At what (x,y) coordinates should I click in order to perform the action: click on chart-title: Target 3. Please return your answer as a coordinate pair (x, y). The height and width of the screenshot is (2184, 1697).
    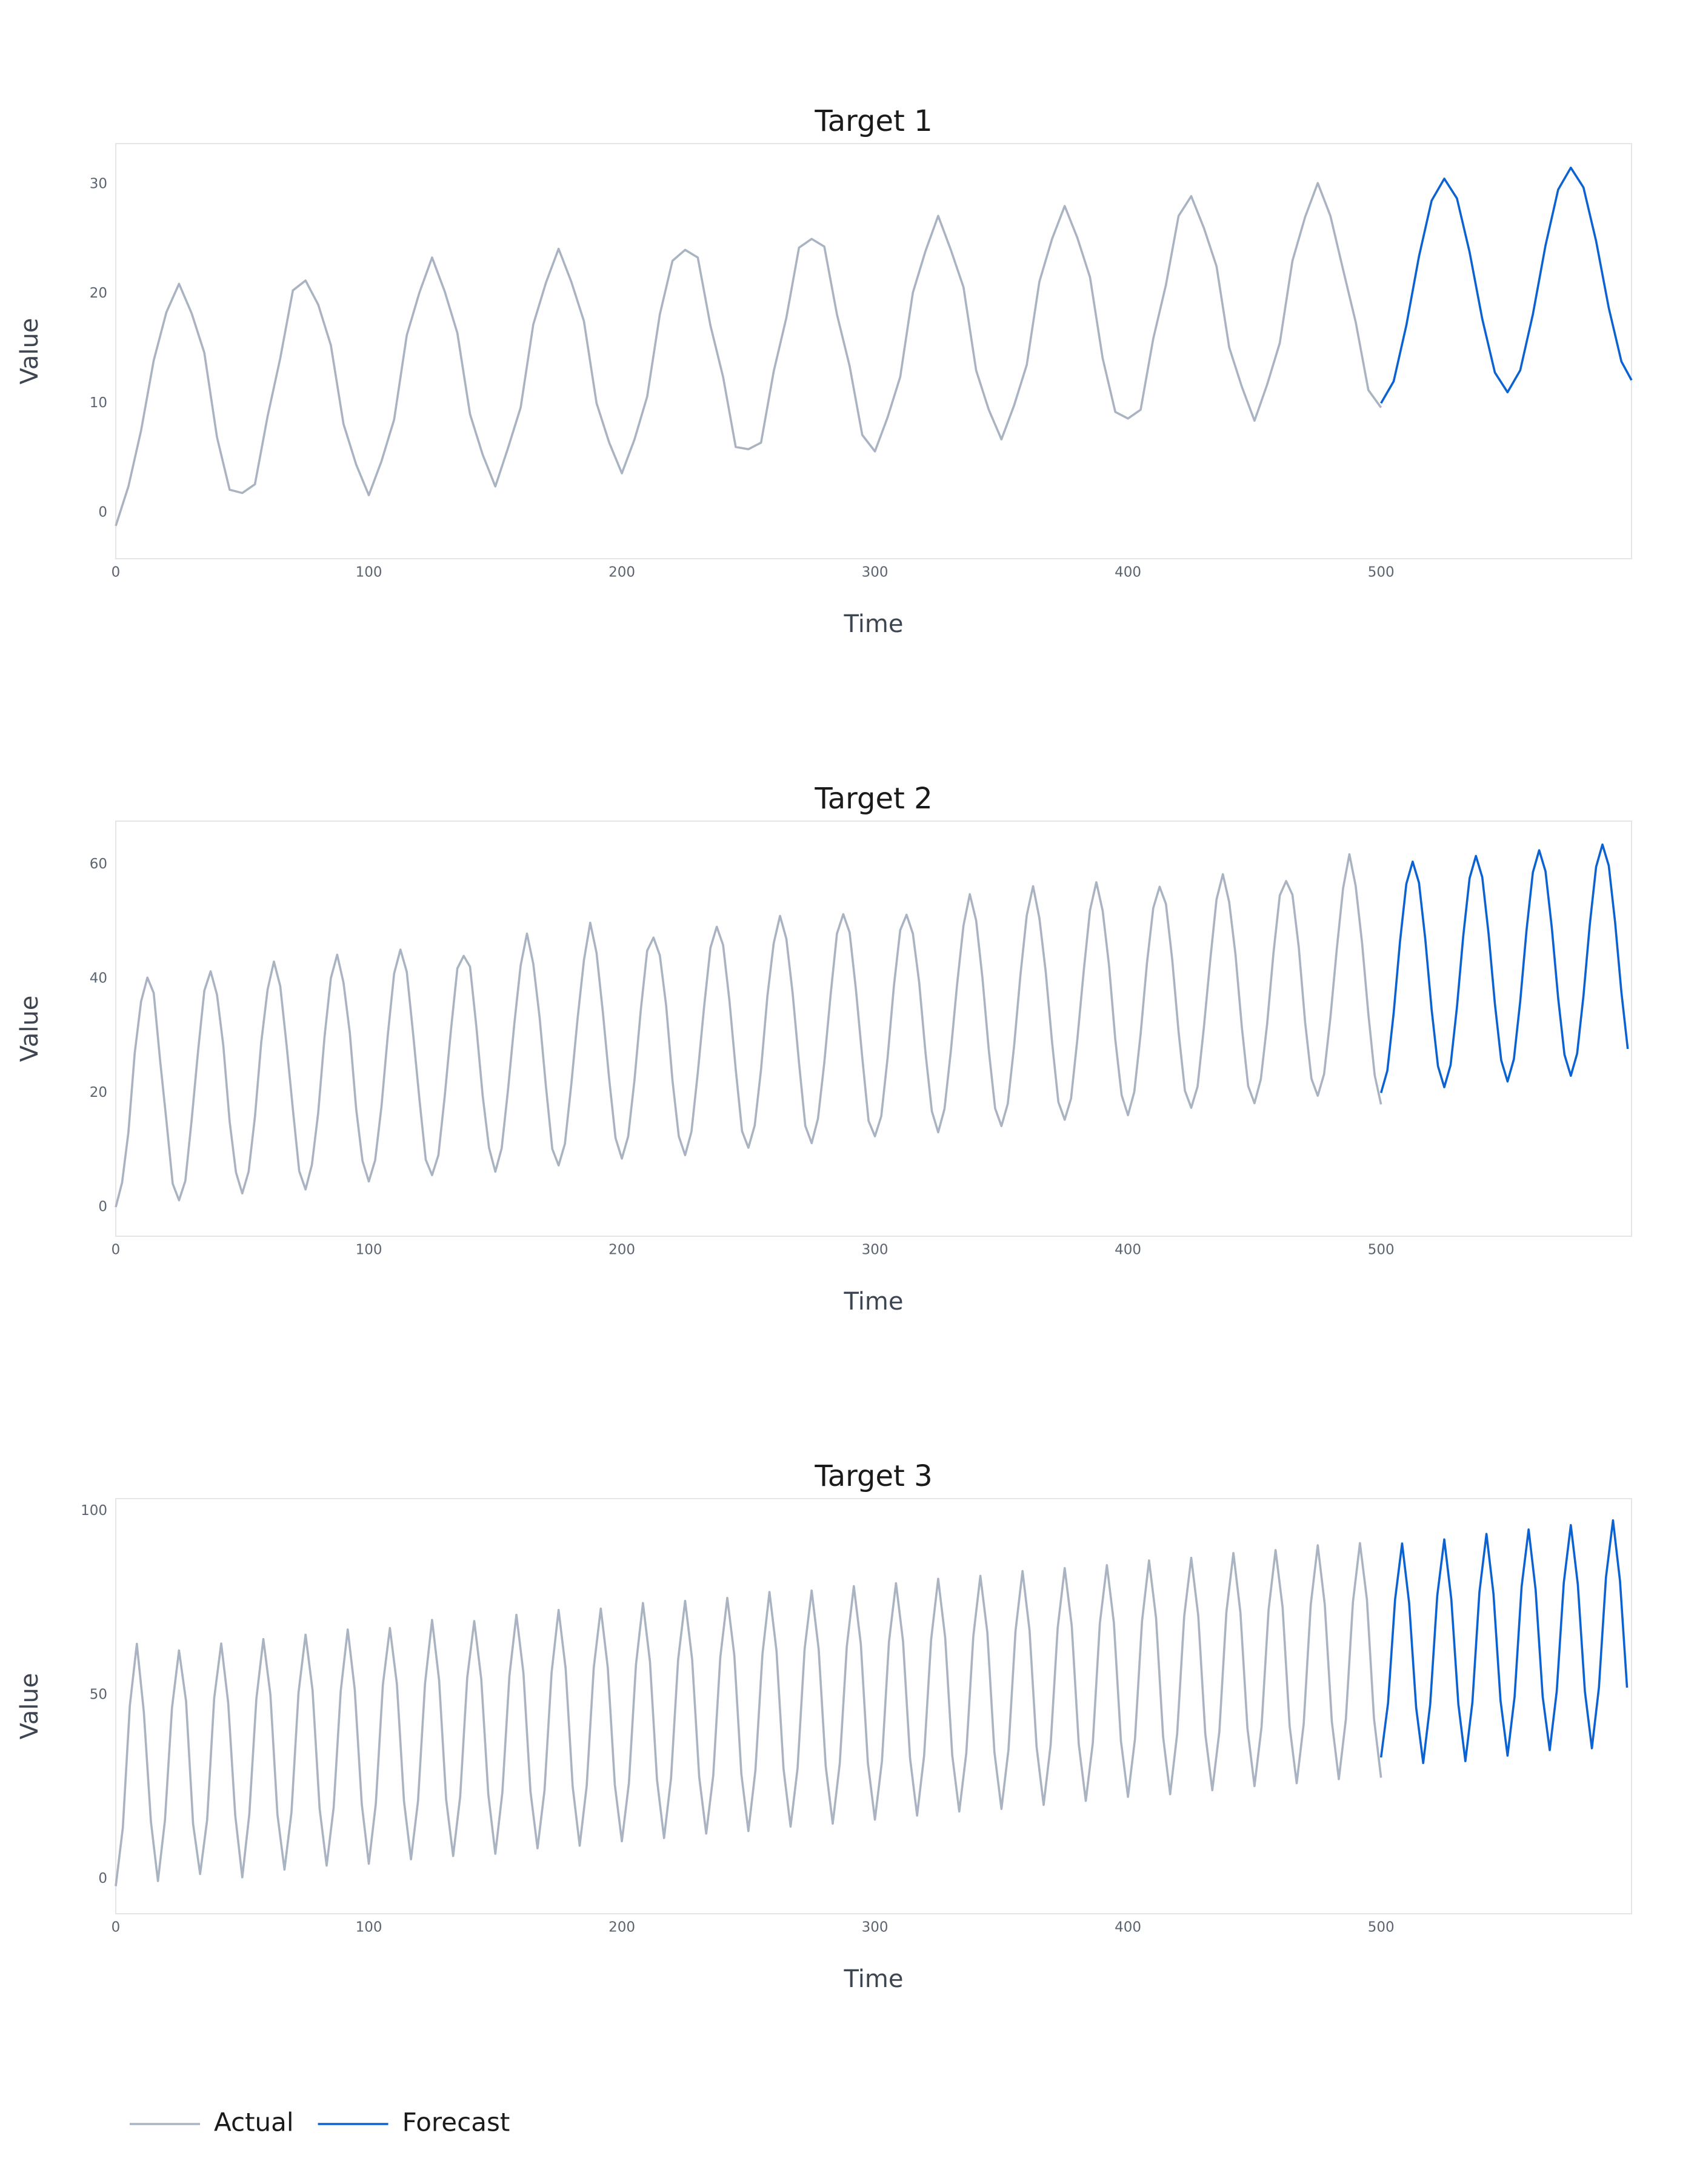
    Looking at the image, I should click on (873, 1476).